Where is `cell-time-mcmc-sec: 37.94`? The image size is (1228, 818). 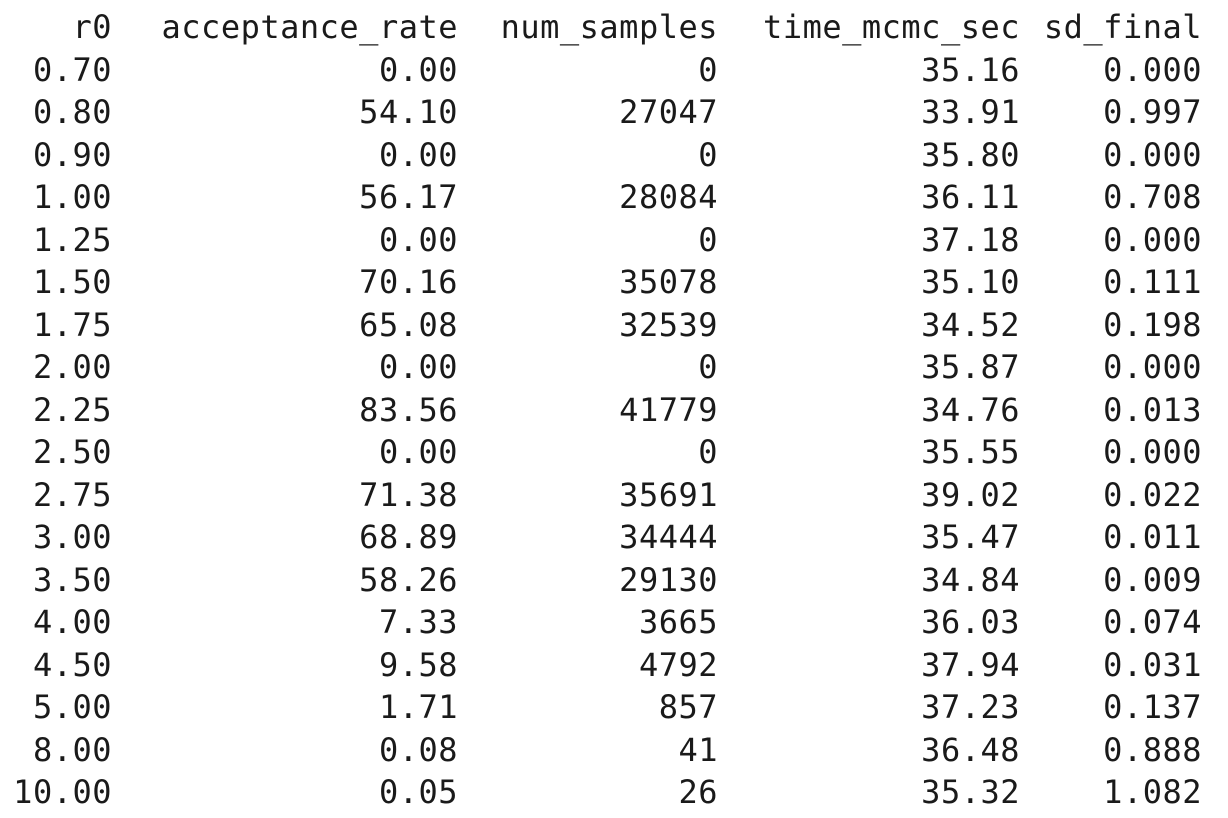
cell-time-mcmc-sec: 37.94 is located at coordinates (970, 664).